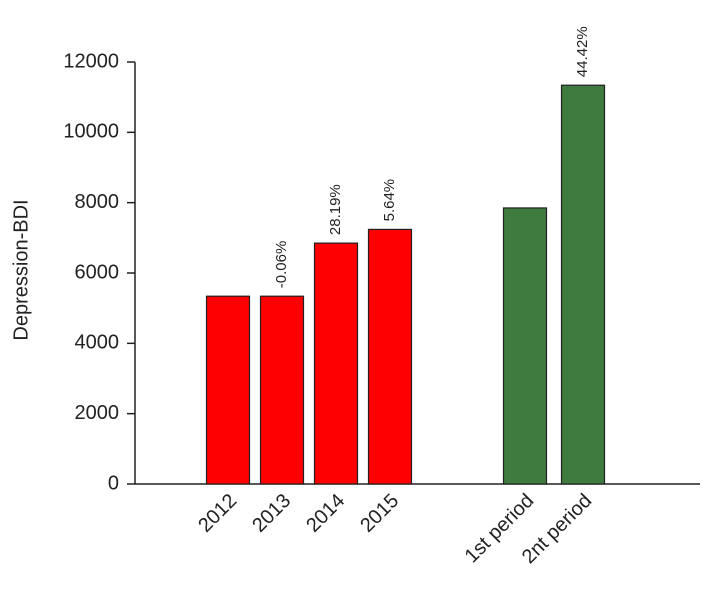 The image size is (709, 600). Describe the element at coordinates (335, 209) in the screenshot. I see `bar-annotation: 28.19%` at that location.